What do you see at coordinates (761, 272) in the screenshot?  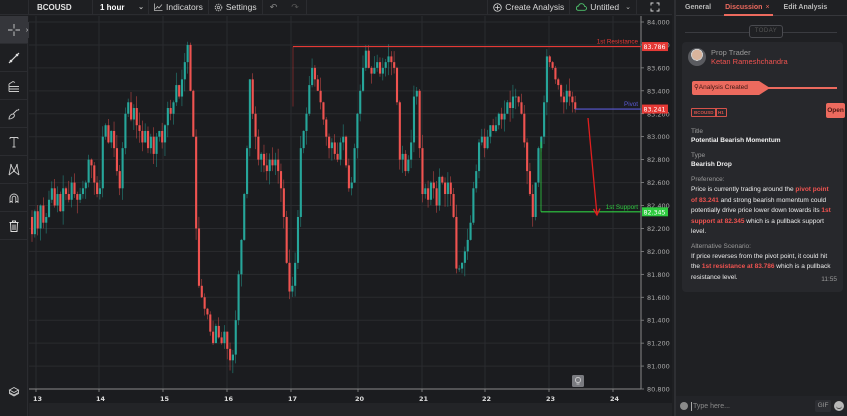 I see `text-segment: which is a pullback resistance level.` at bounding box center [761, 272].